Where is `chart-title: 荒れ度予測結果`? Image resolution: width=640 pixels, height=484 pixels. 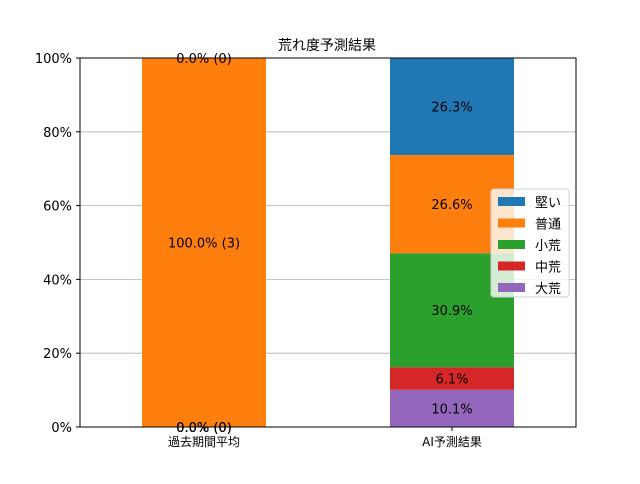
chart-title: 荒れ度予測結果 is located at coordinates (327, 46).